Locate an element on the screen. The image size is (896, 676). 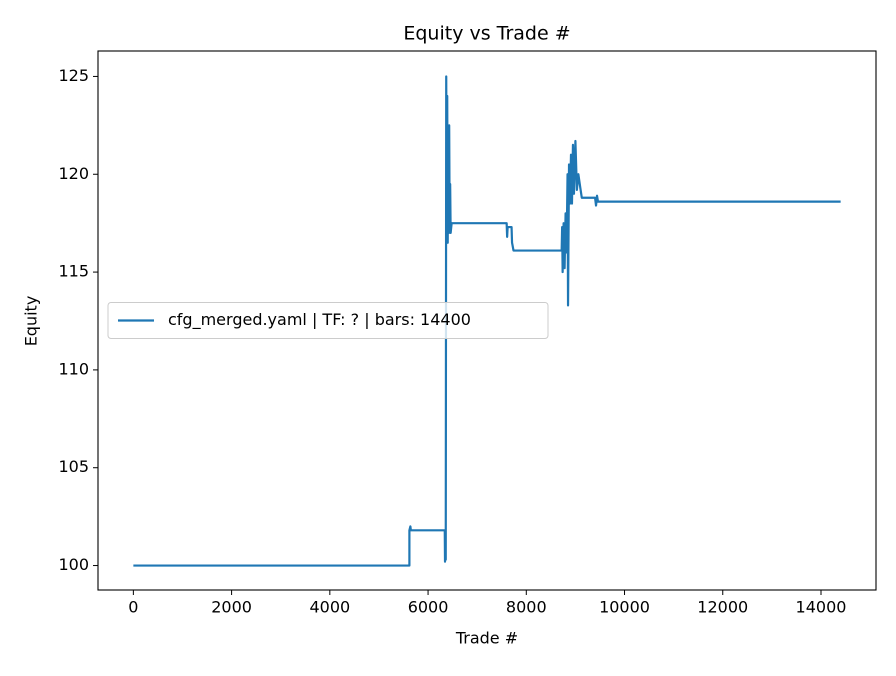
legend-label: cfg_merged.yaml | TF: ? | bars: 14400 is located at coordinates (319, 320).